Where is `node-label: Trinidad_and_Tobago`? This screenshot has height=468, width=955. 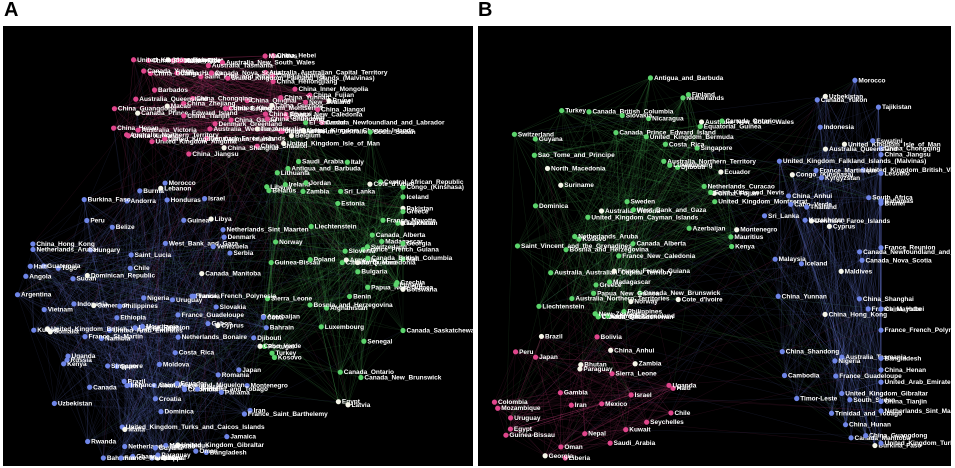
node-label: Trinidad_and_Tobago is located at coordinates (868, 413).